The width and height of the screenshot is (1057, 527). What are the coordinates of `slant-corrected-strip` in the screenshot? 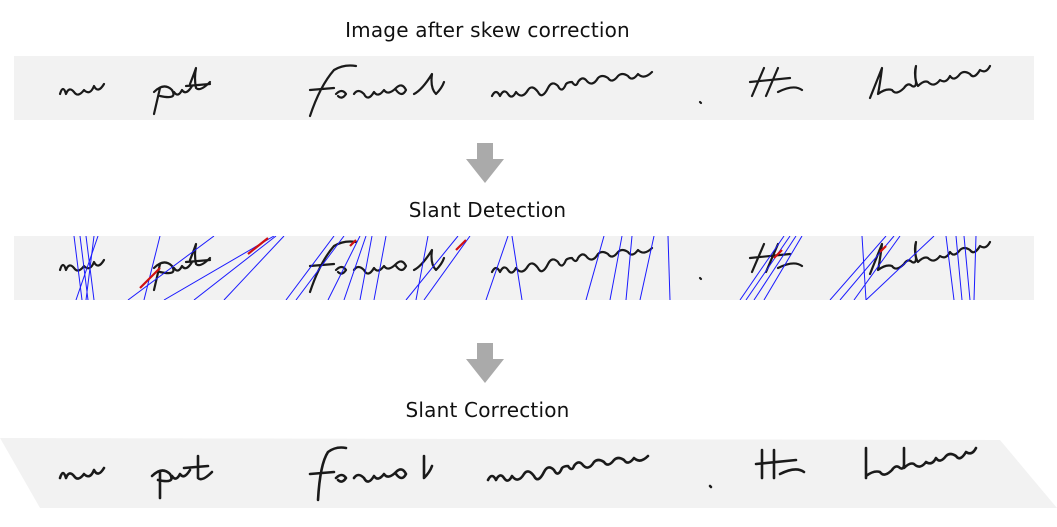 It's located at (528, 474).